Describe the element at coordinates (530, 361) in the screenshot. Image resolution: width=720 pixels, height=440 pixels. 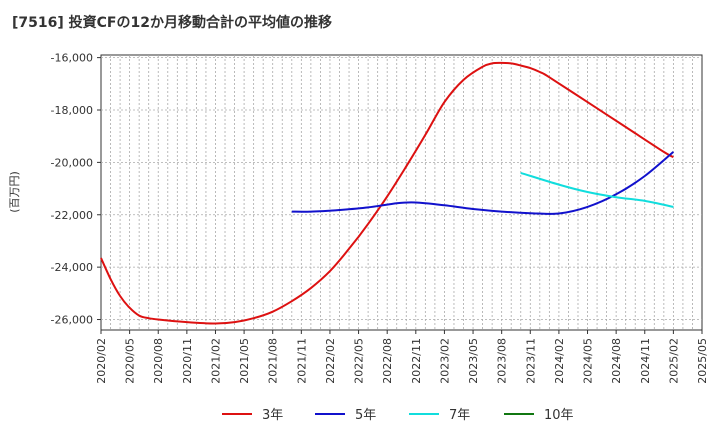
I see `x-tick-label: 2023/11` at that location.